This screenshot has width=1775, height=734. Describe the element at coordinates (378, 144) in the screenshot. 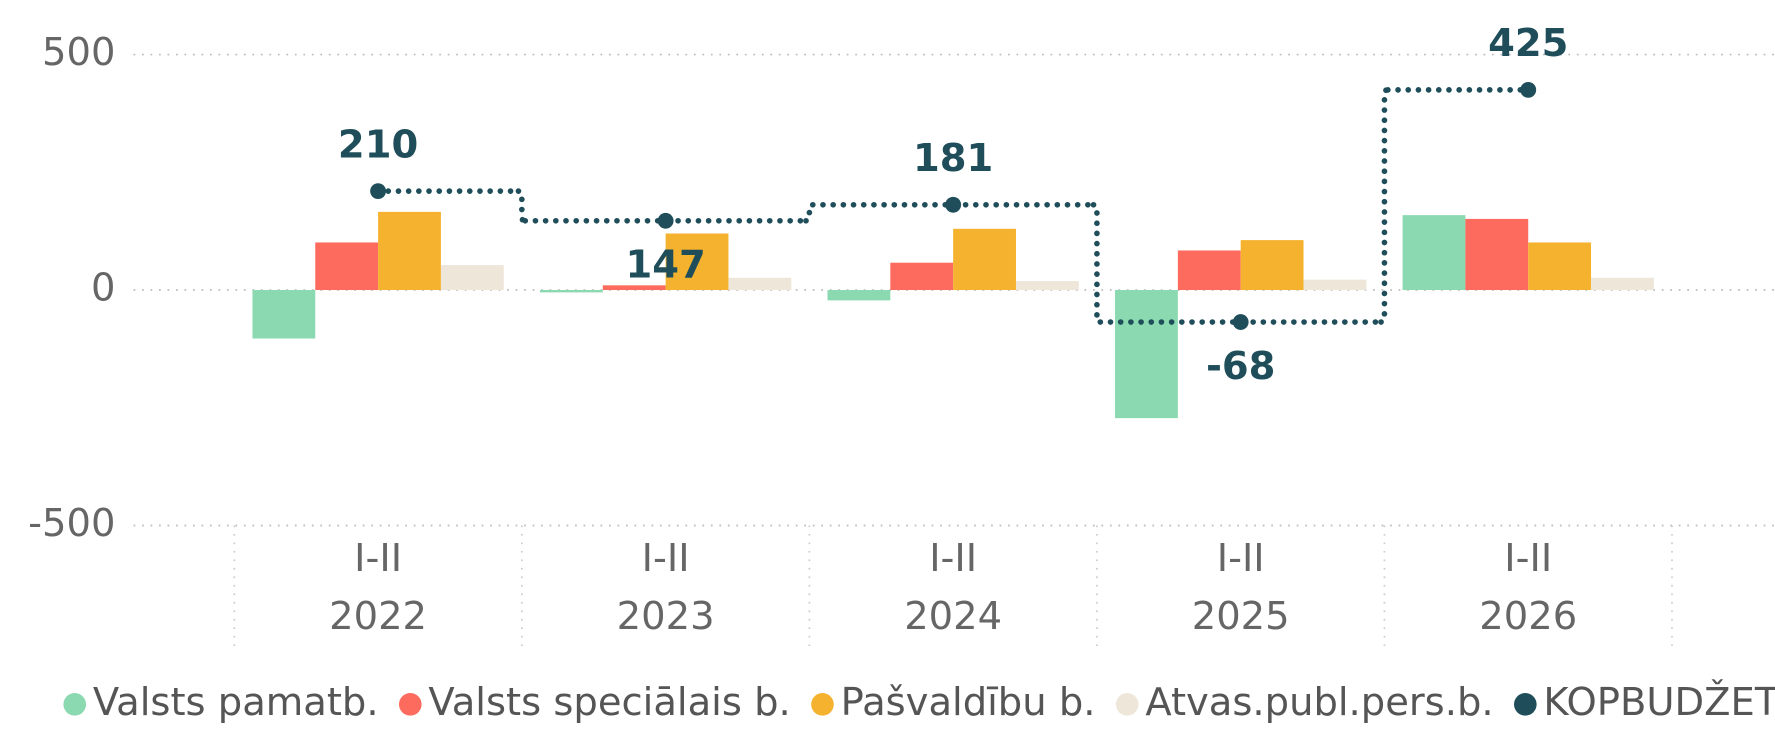

I see `data-label: 210` at that location.